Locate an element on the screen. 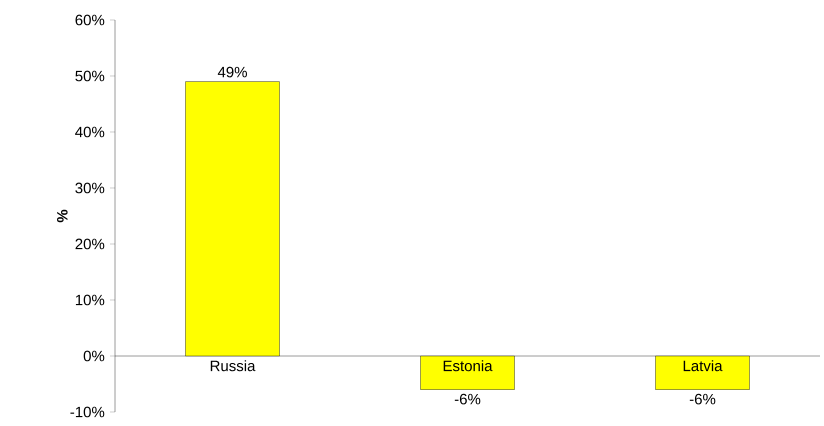  y-tick-label: 30% is located at coordinates (89, 188).